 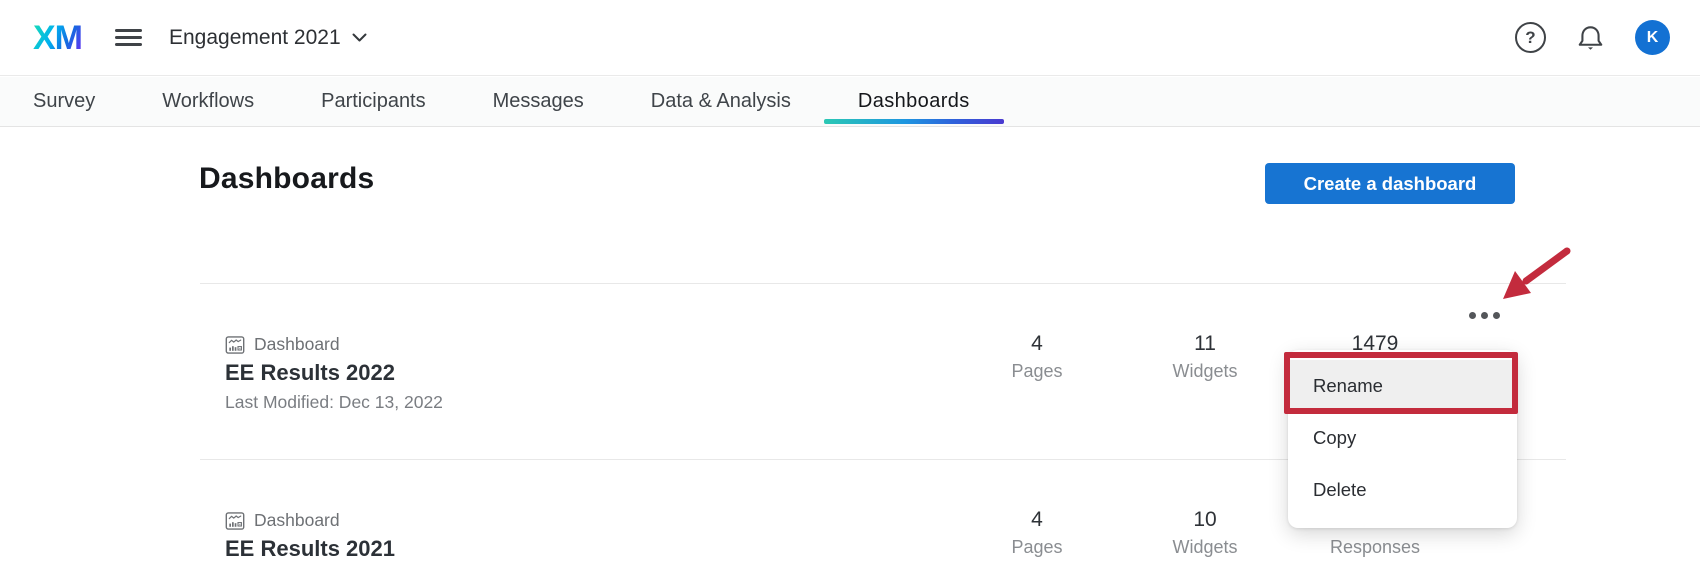 I want to click on context-menu: Rename Copy Delete, so click(x=1402, y=439).